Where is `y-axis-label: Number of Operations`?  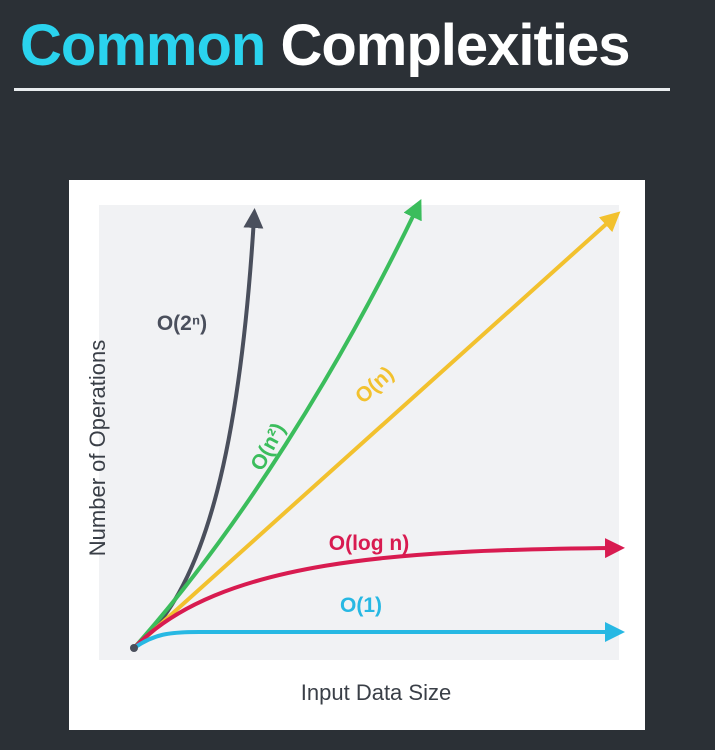 y-axis-label: Number of Operations is located at coordinates (97, 448).